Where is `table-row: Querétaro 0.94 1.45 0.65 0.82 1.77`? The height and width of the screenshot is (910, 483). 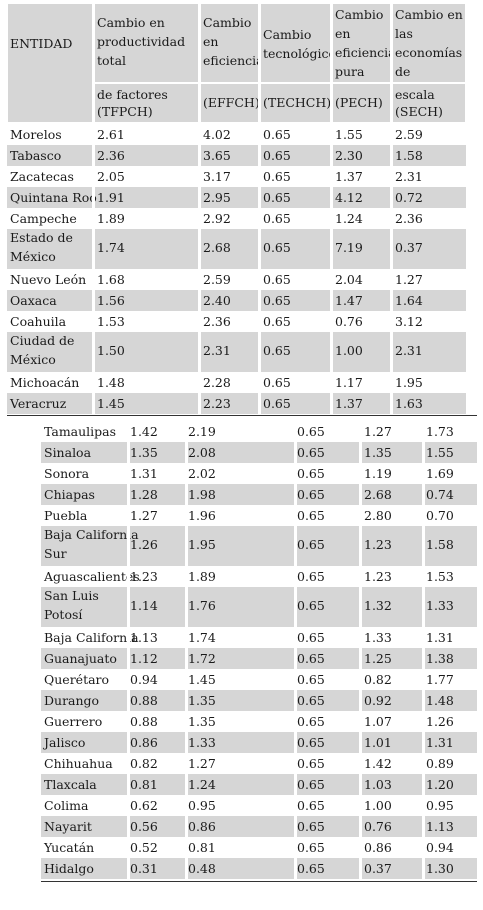 table-row: Querétaro 0.94 1.45 0.65 0.82 1.77 is located at coordinates (259, 679).